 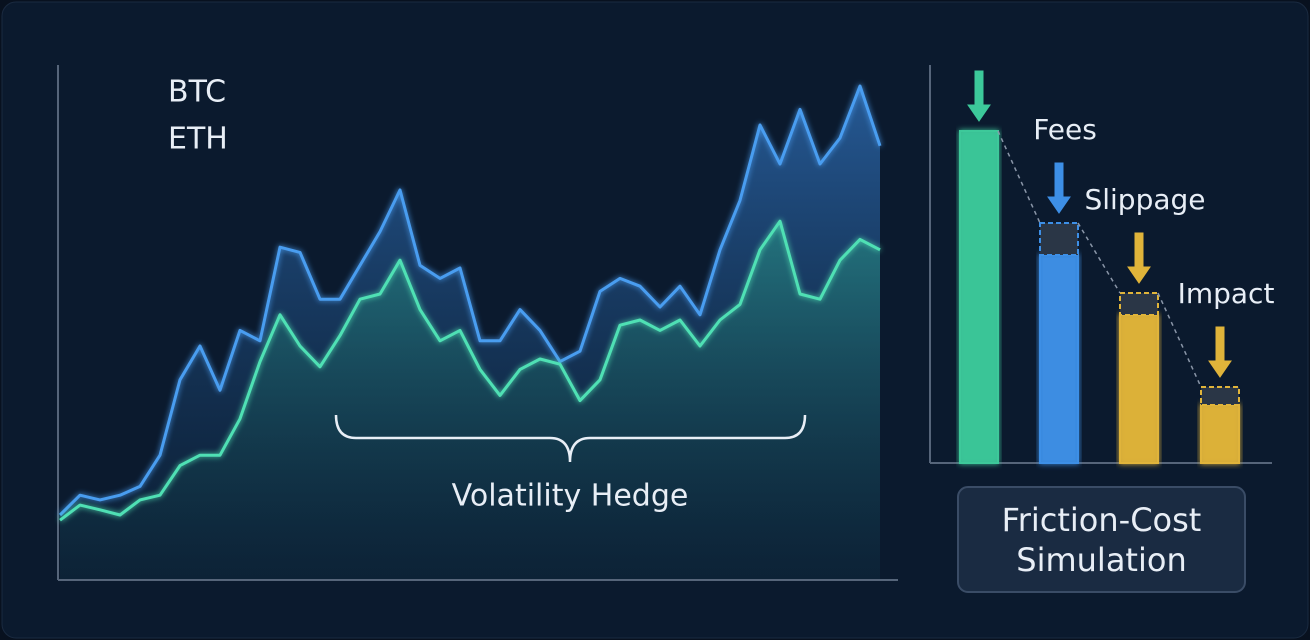 What do you see at coordinates (1065, 129) in the screenshot?
I see `bar-label: Fees` at bounding box center [1065, 129].